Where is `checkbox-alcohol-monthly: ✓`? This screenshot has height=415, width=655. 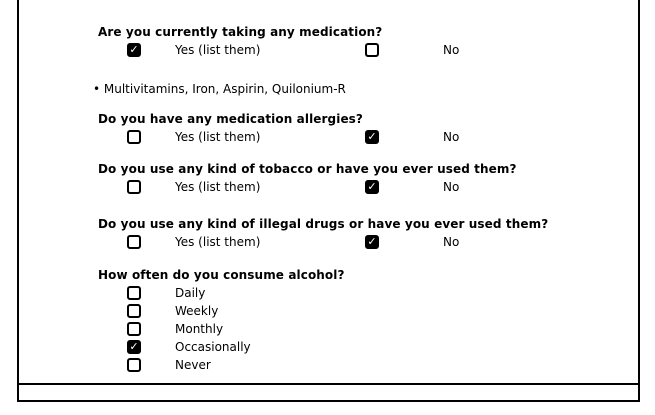 checkbox-alcohol-monthly: ✓ is located at coordinates (134, 329).